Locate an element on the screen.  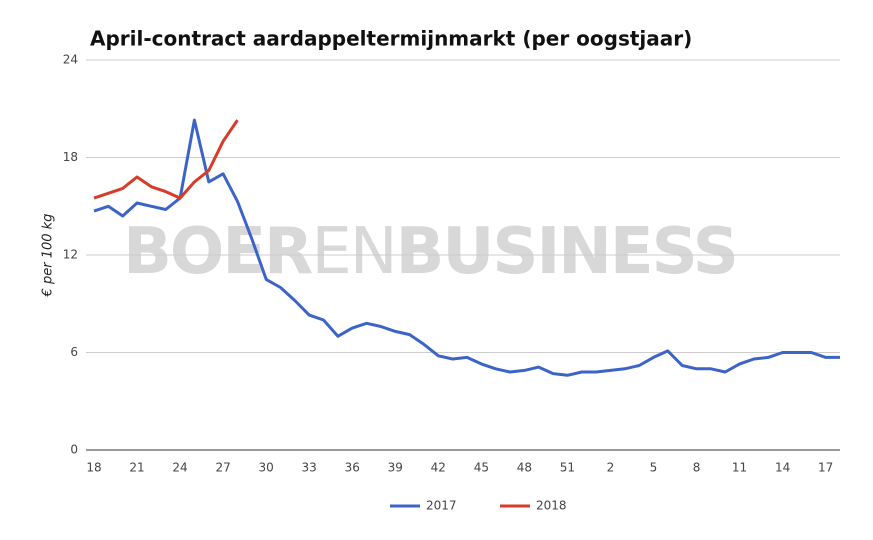
watermark-part: BUSINESS is located at coordinates (566, 252).